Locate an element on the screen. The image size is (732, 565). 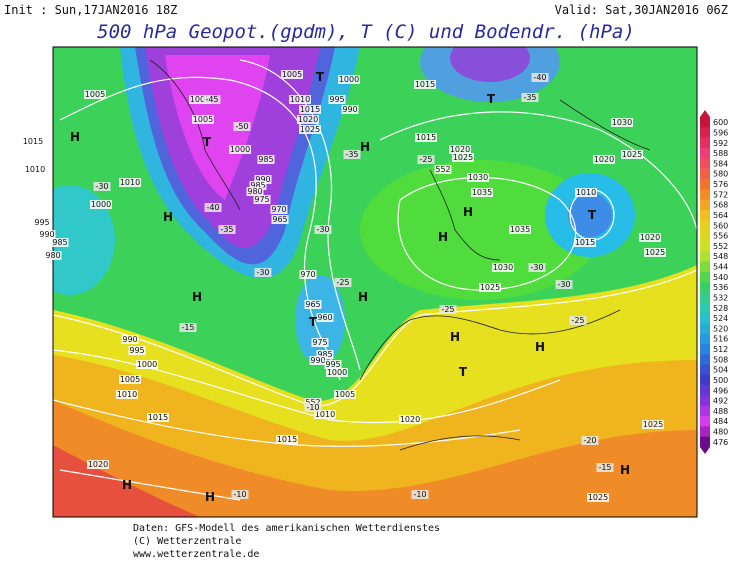
colorbar-arrow is located at coordinates (705, 113).